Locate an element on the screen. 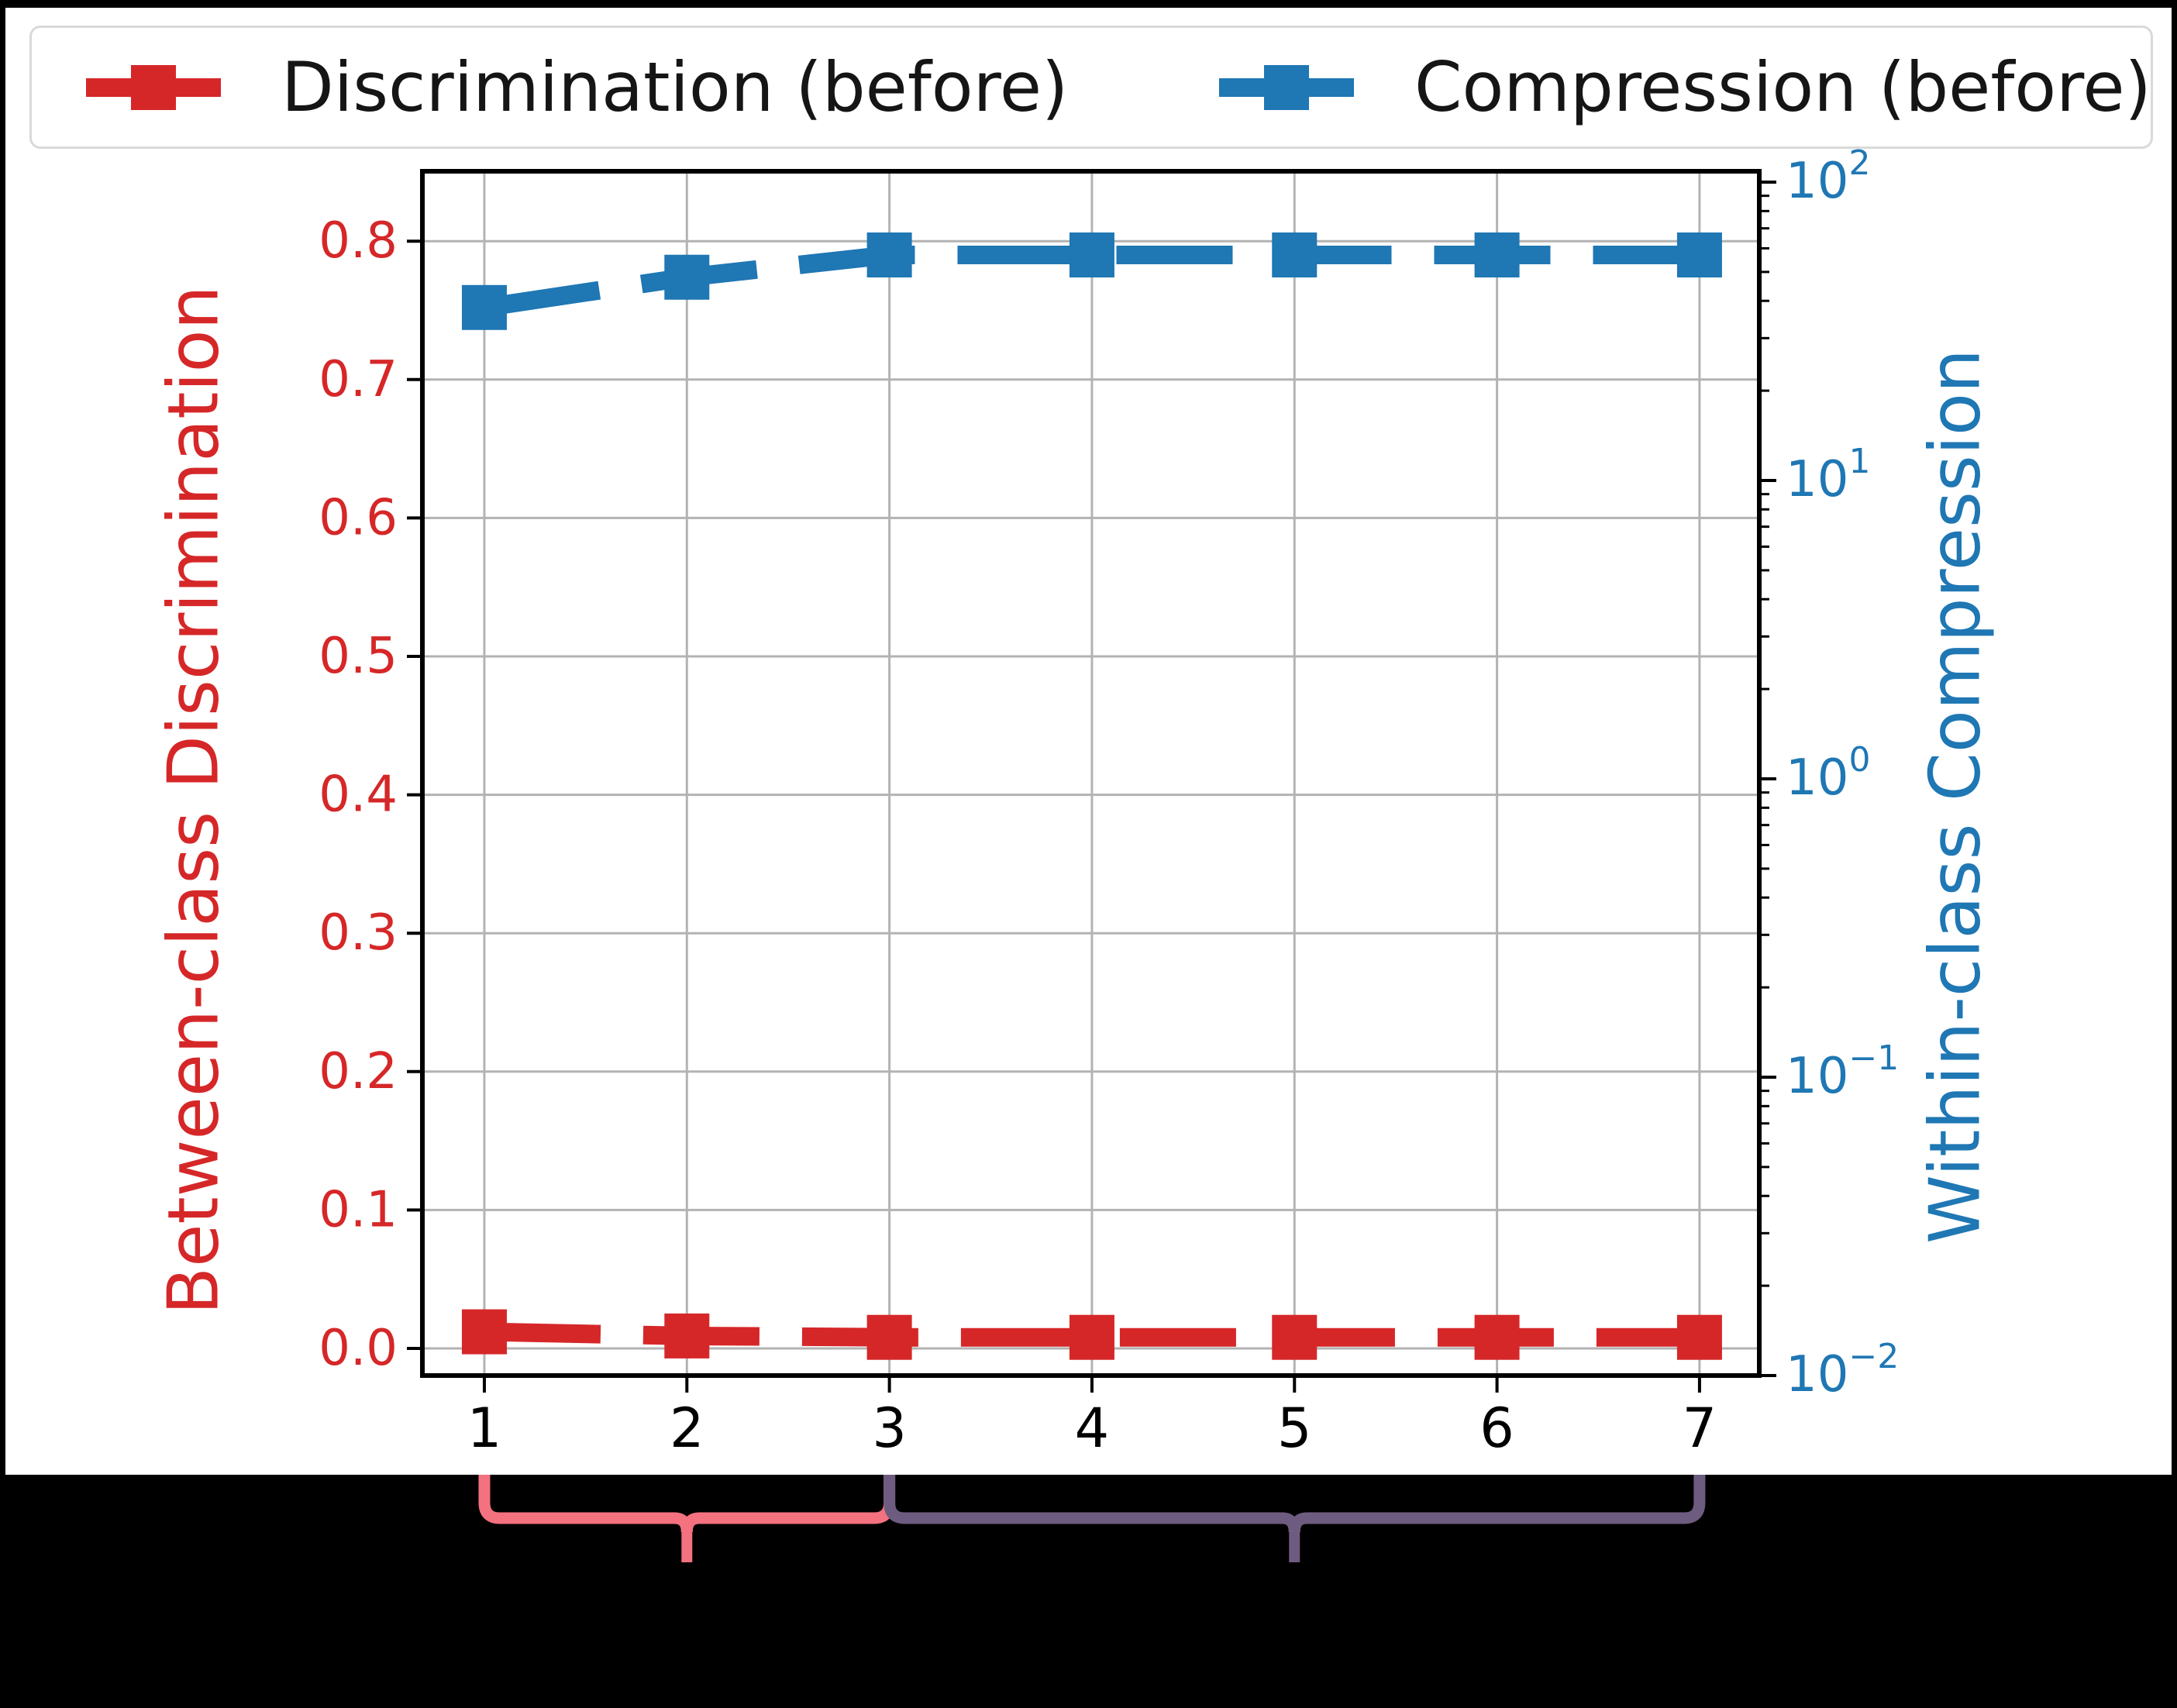  svg-text: 0.7 is located at coordinates (358, 380).